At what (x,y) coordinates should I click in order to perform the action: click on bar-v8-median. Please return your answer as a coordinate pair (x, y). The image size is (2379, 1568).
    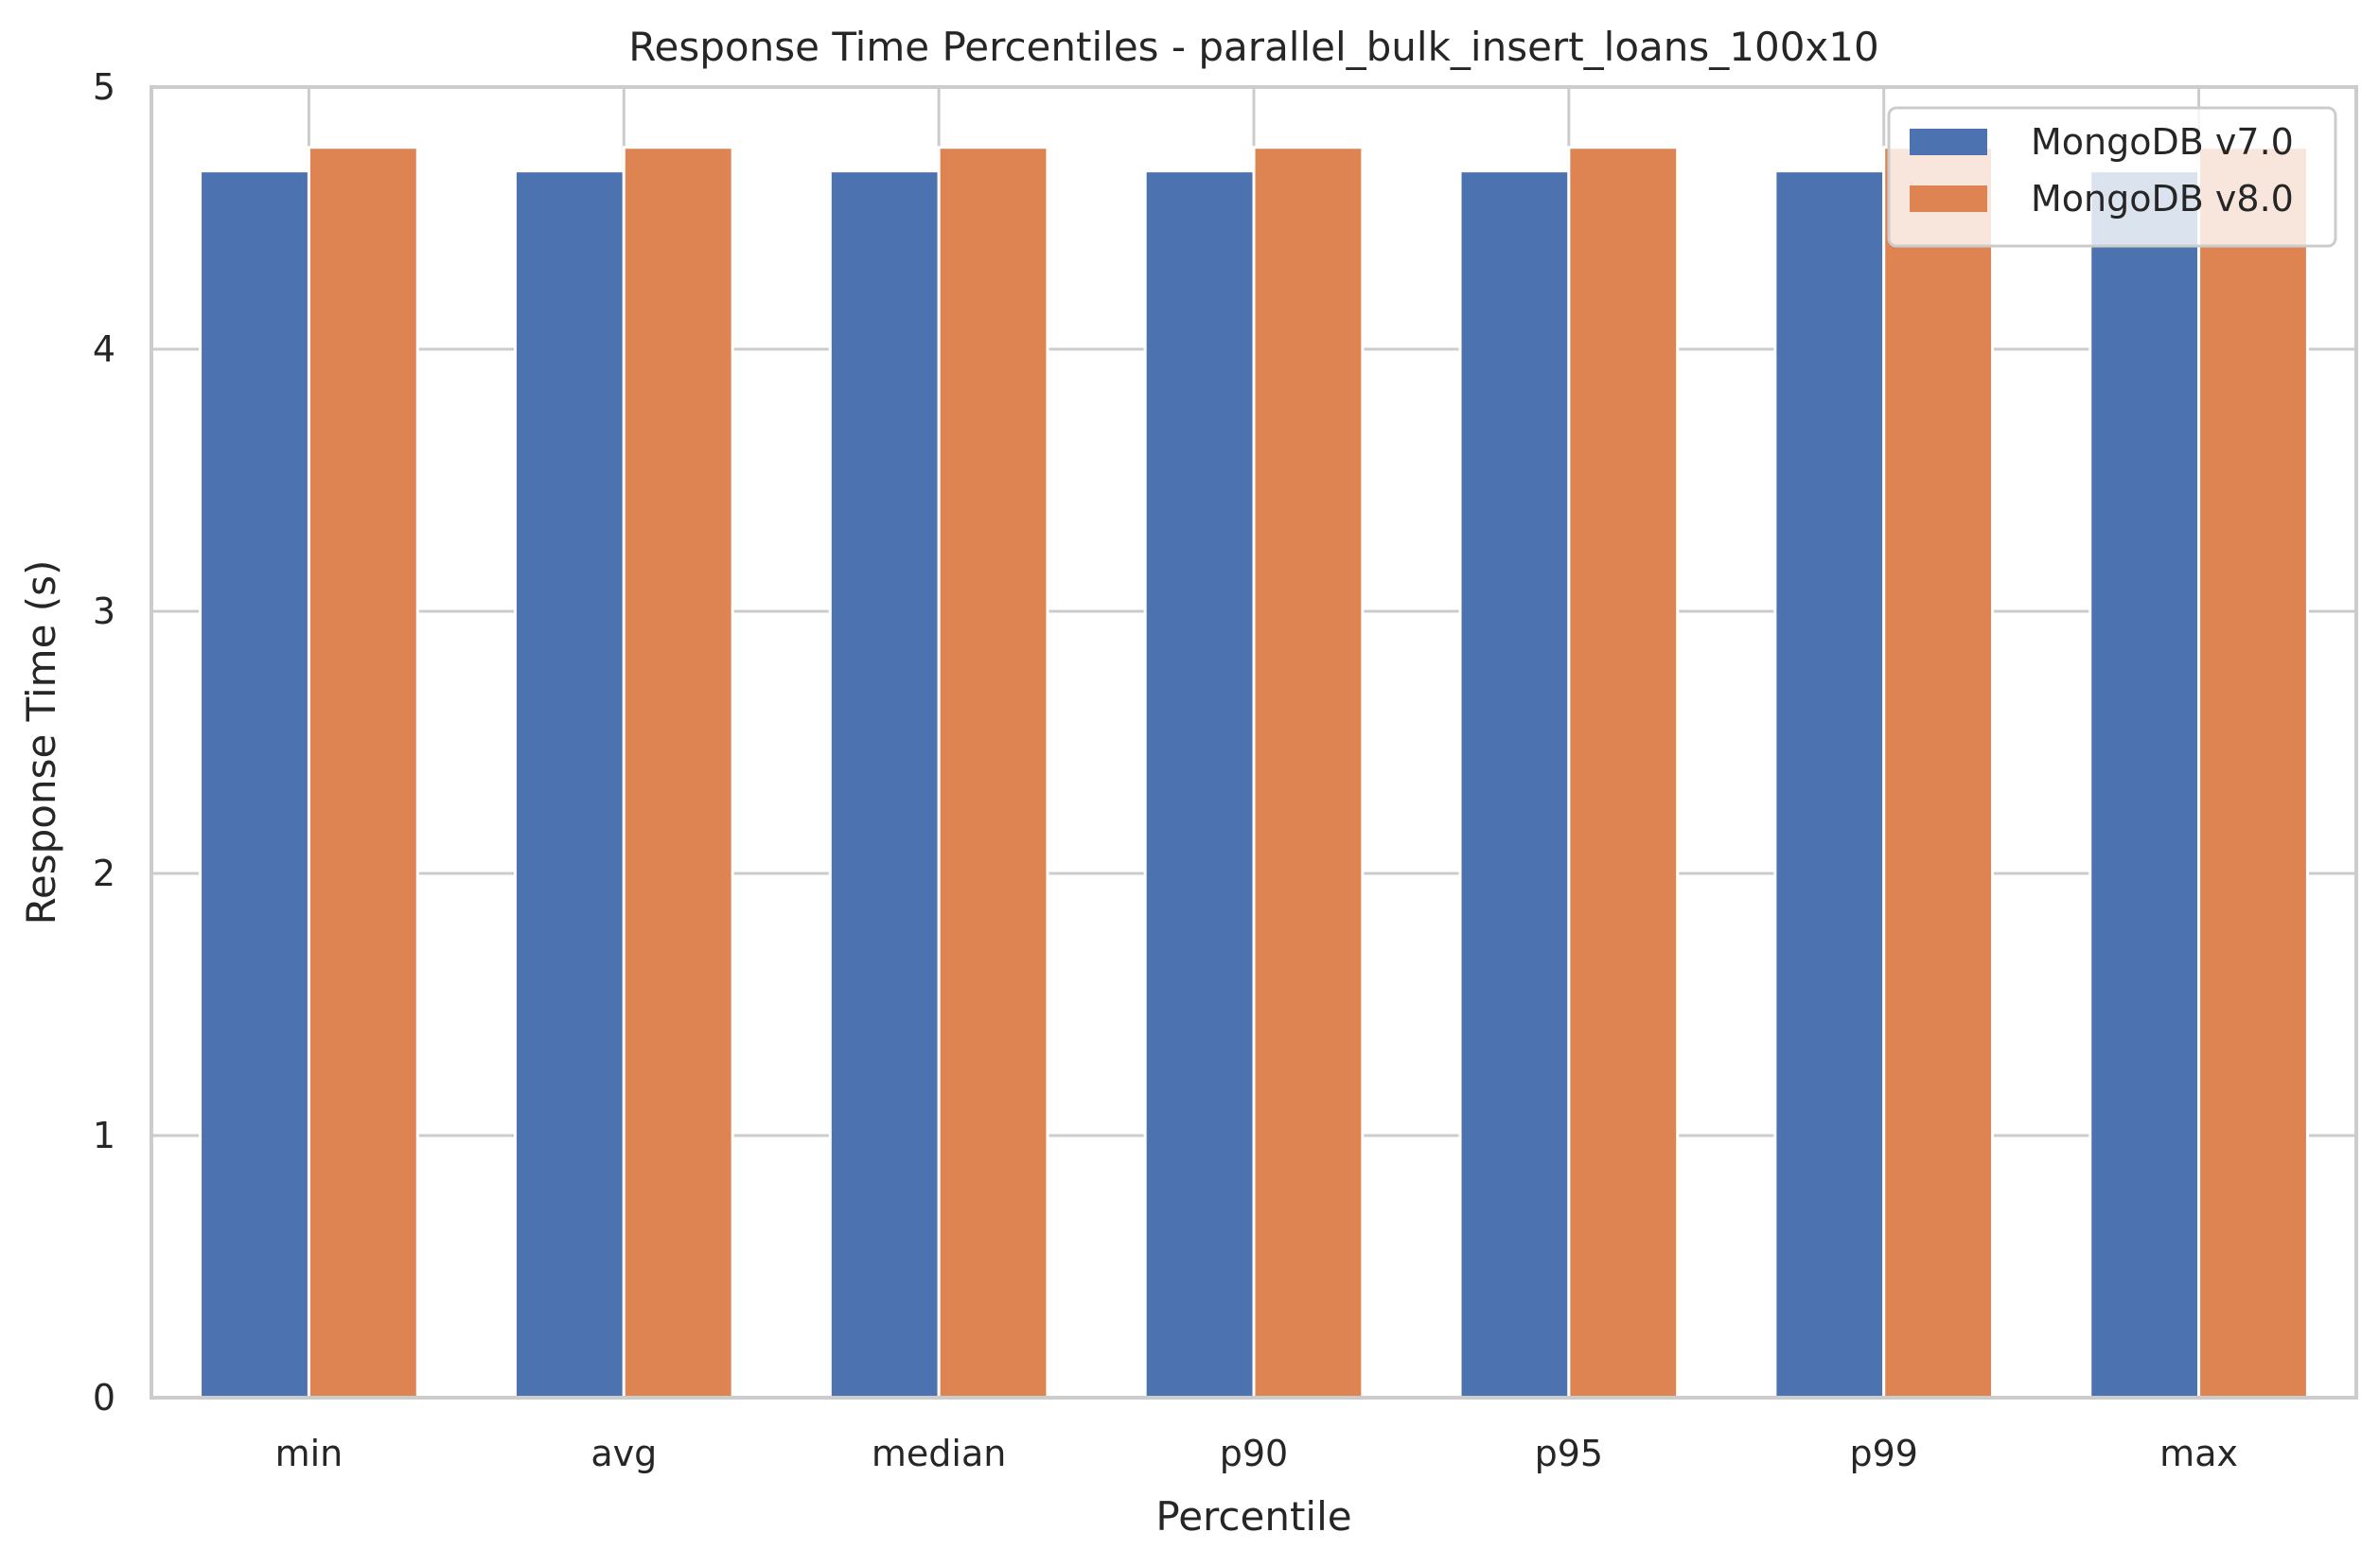
    Looking at the image, I should click on (993, 773).